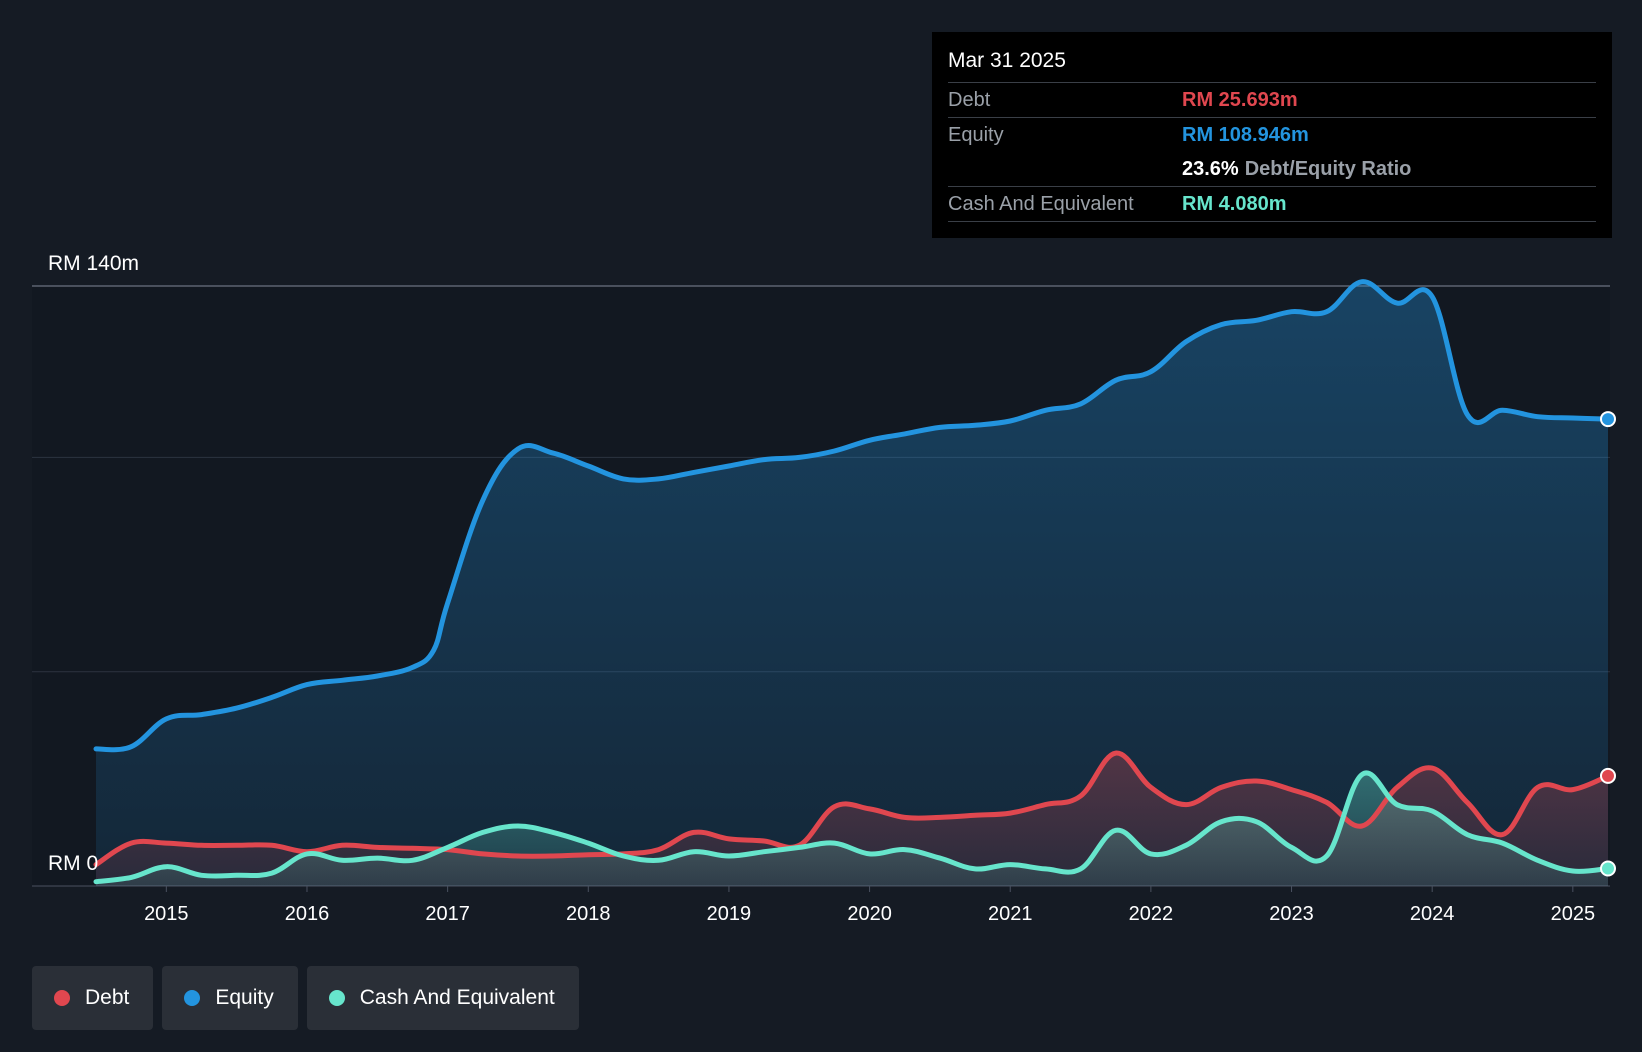 The height and width of the screenshot is (1052, 1642). Describe the element at coordinates (447, 914) in the screenshot. I see `x-tick-label: 2017` at that location.